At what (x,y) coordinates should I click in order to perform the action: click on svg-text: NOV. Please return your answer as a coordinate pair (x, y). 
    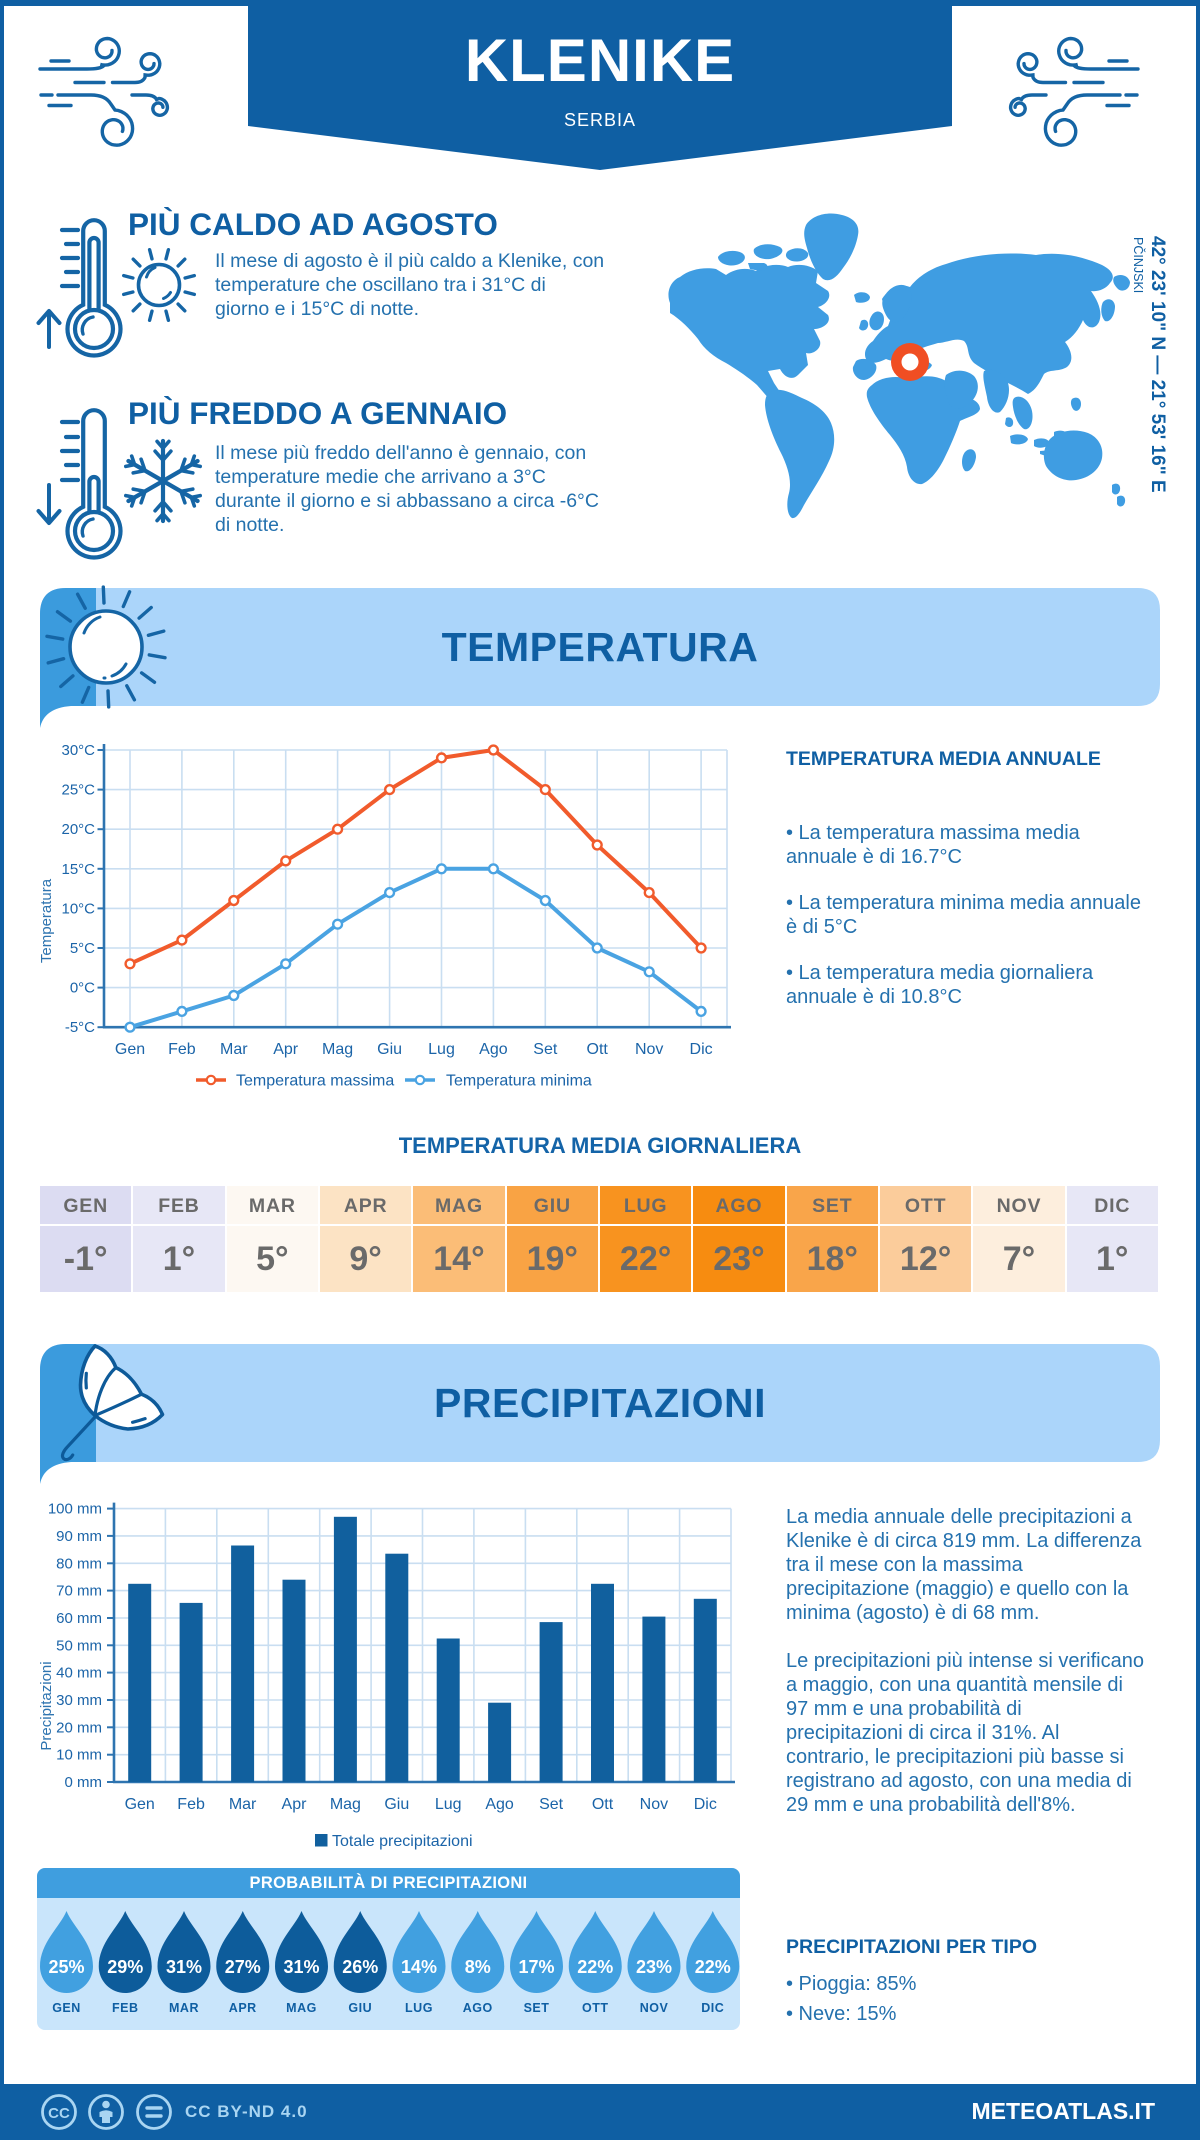
    Looking at the image, I should click on (654, 2008).